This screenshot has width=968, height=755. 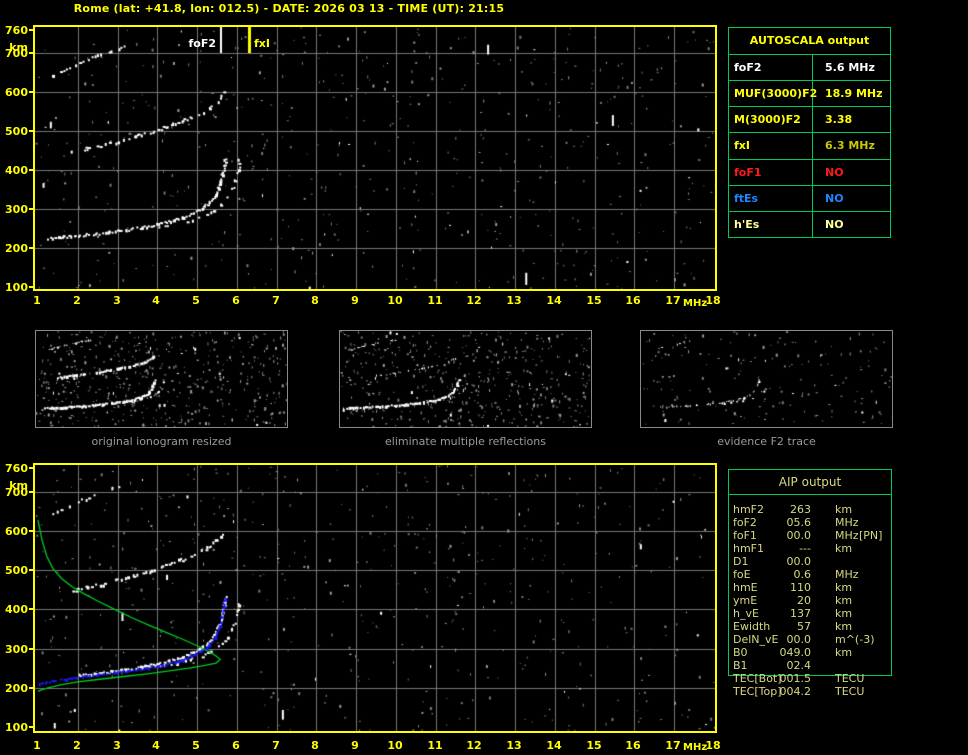 What do you see at coordinates (816, 626) in the screenshot?
I see `aip-row: Ewidth 57 km` at bounding box center [816, 626].